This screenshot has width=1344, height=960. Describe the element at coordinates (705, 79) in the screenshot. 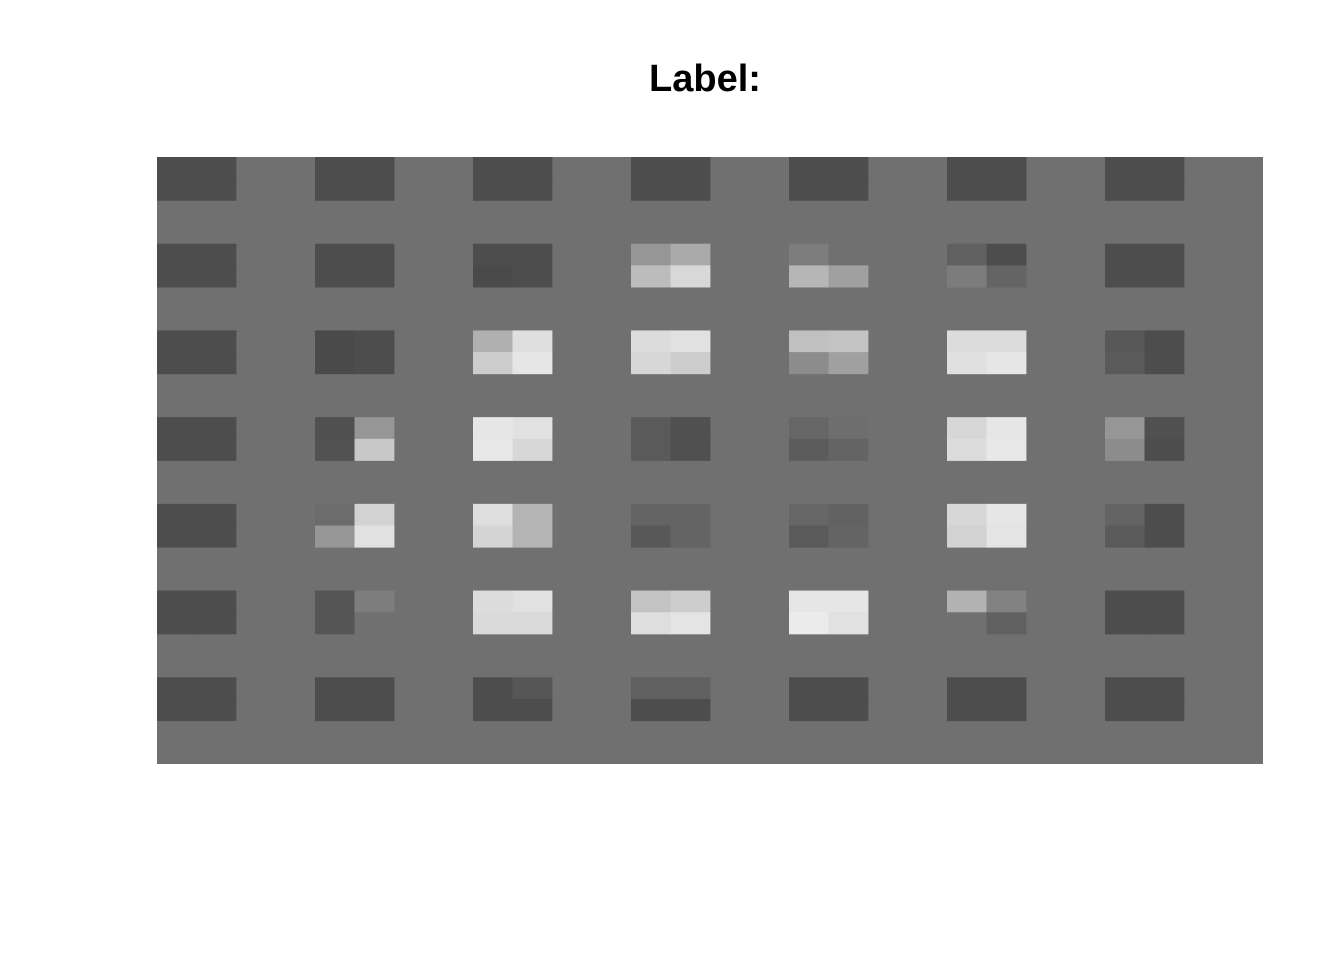

I see `chart-title: Label:` at that location.